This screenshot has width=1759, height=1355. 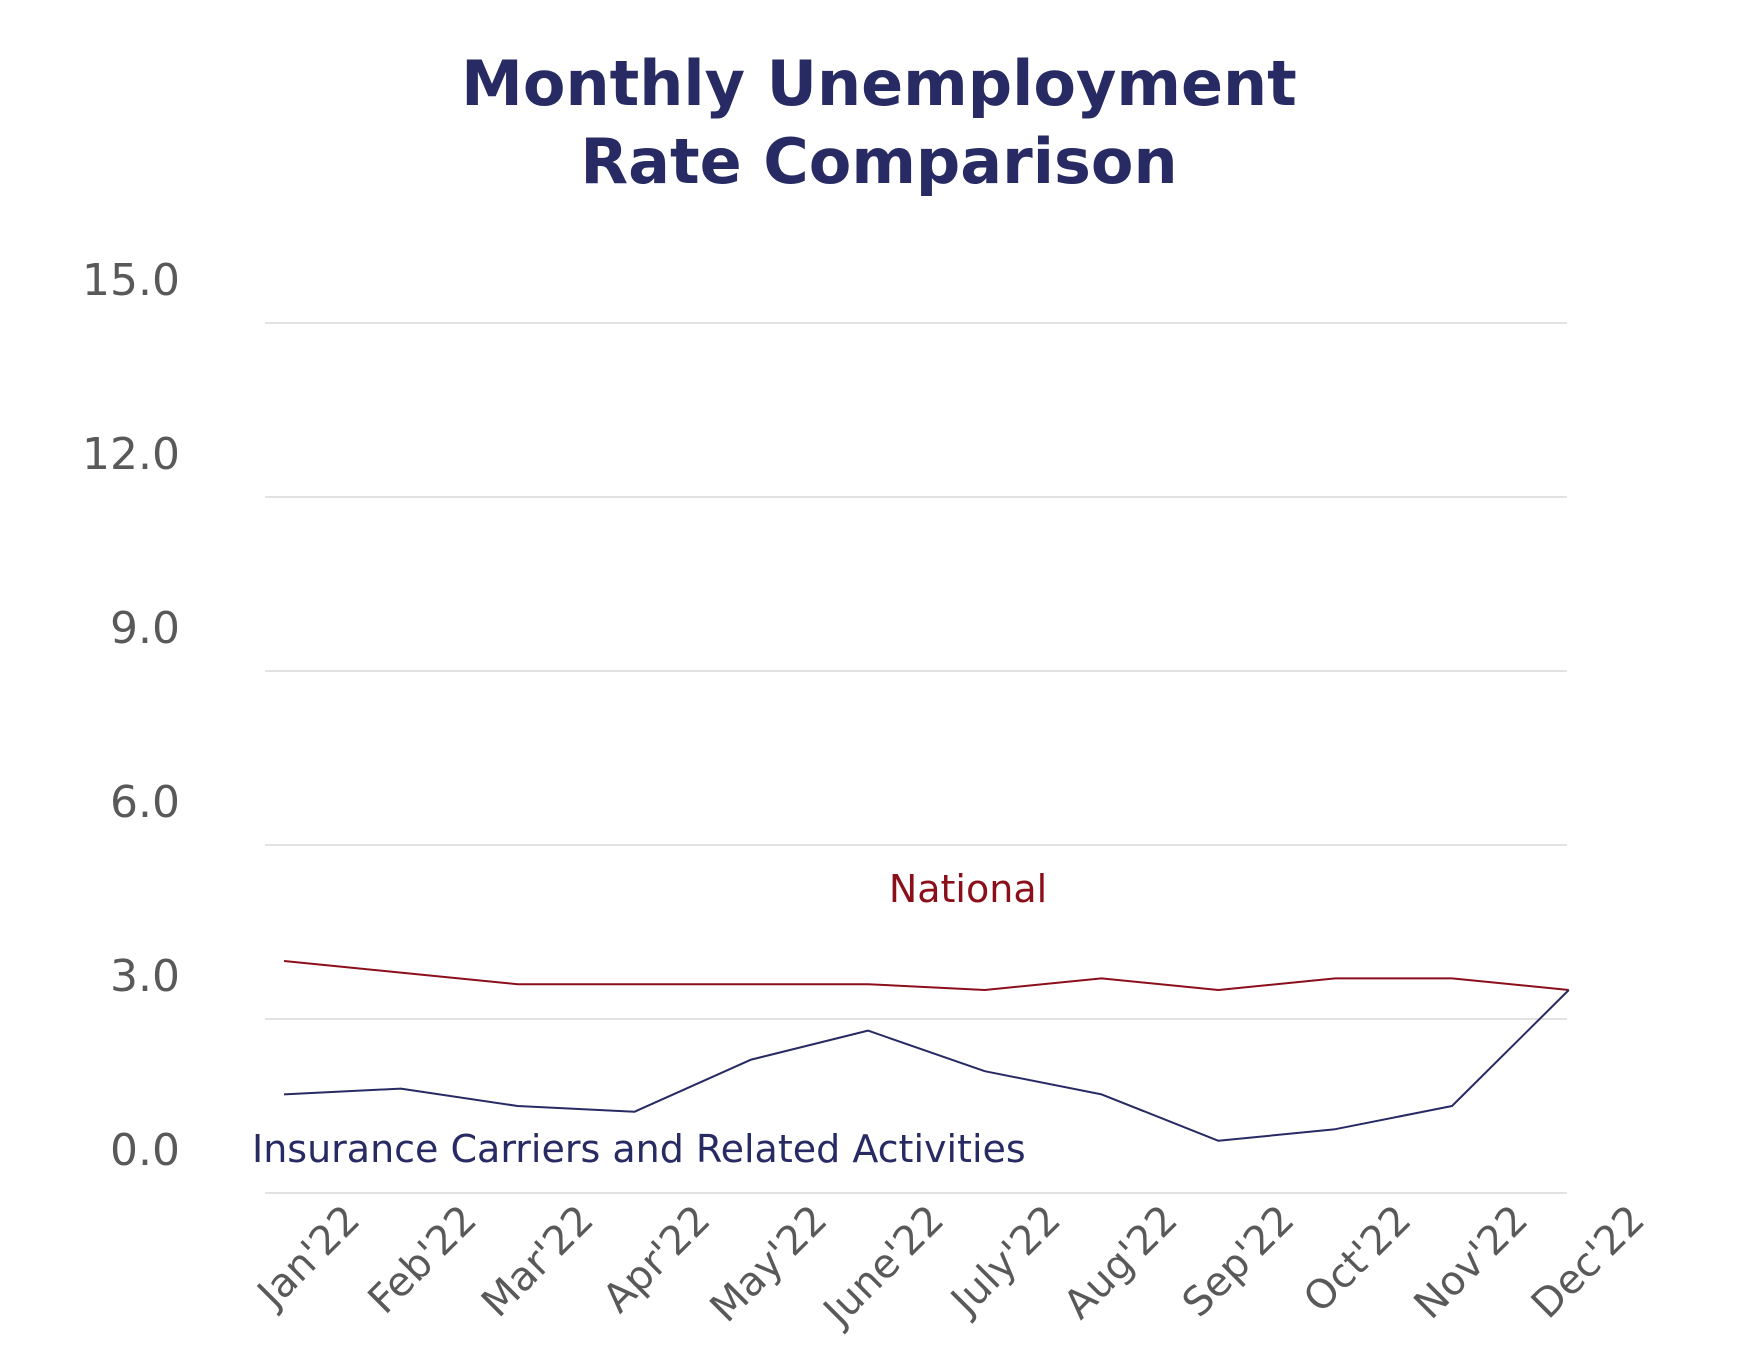 I want to click on y-tick-label: 6.0, so click(x=145, y=802).